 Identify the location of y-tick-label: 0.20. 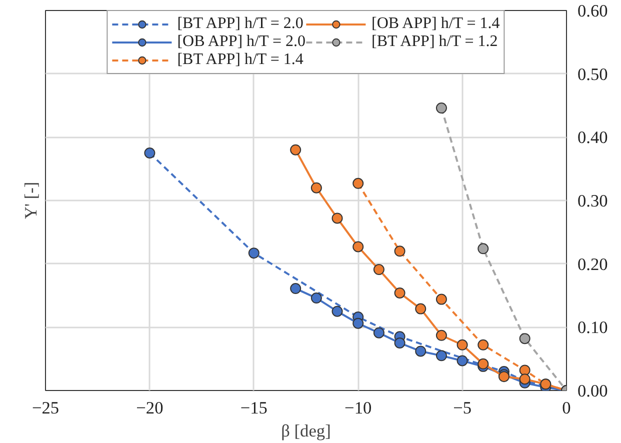
(593, 264).